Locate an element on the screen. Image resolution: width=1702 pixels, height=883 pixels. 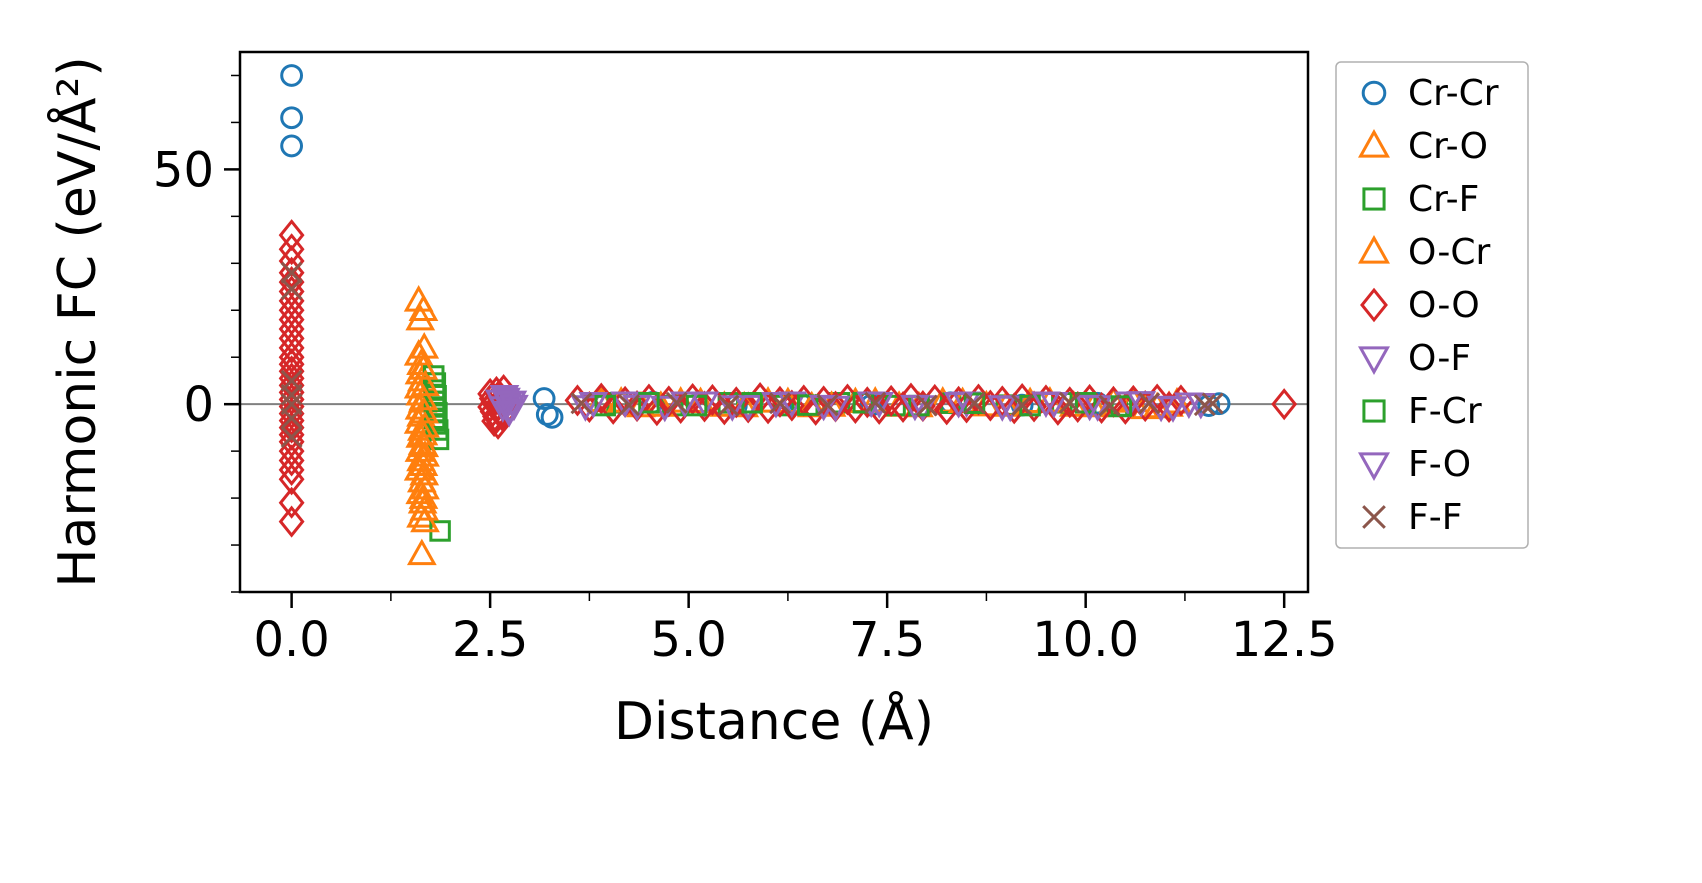
y-axis: 0 50 is located at coordinates (196, 333).